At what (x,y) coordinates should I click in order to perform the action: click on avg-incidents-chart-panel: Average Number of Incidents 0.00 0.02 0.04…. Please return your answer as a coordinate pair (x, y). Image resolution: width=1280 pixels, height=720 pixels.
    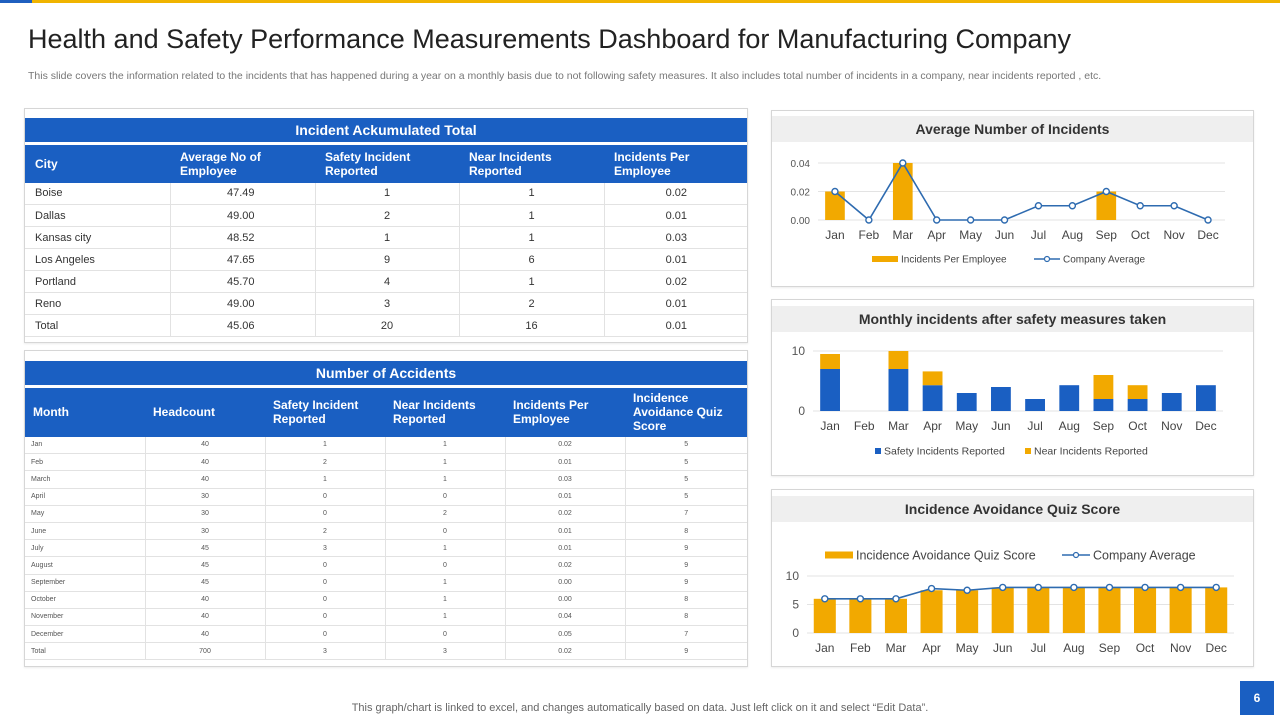
    Looking at the image, I should click on (1012, 198).